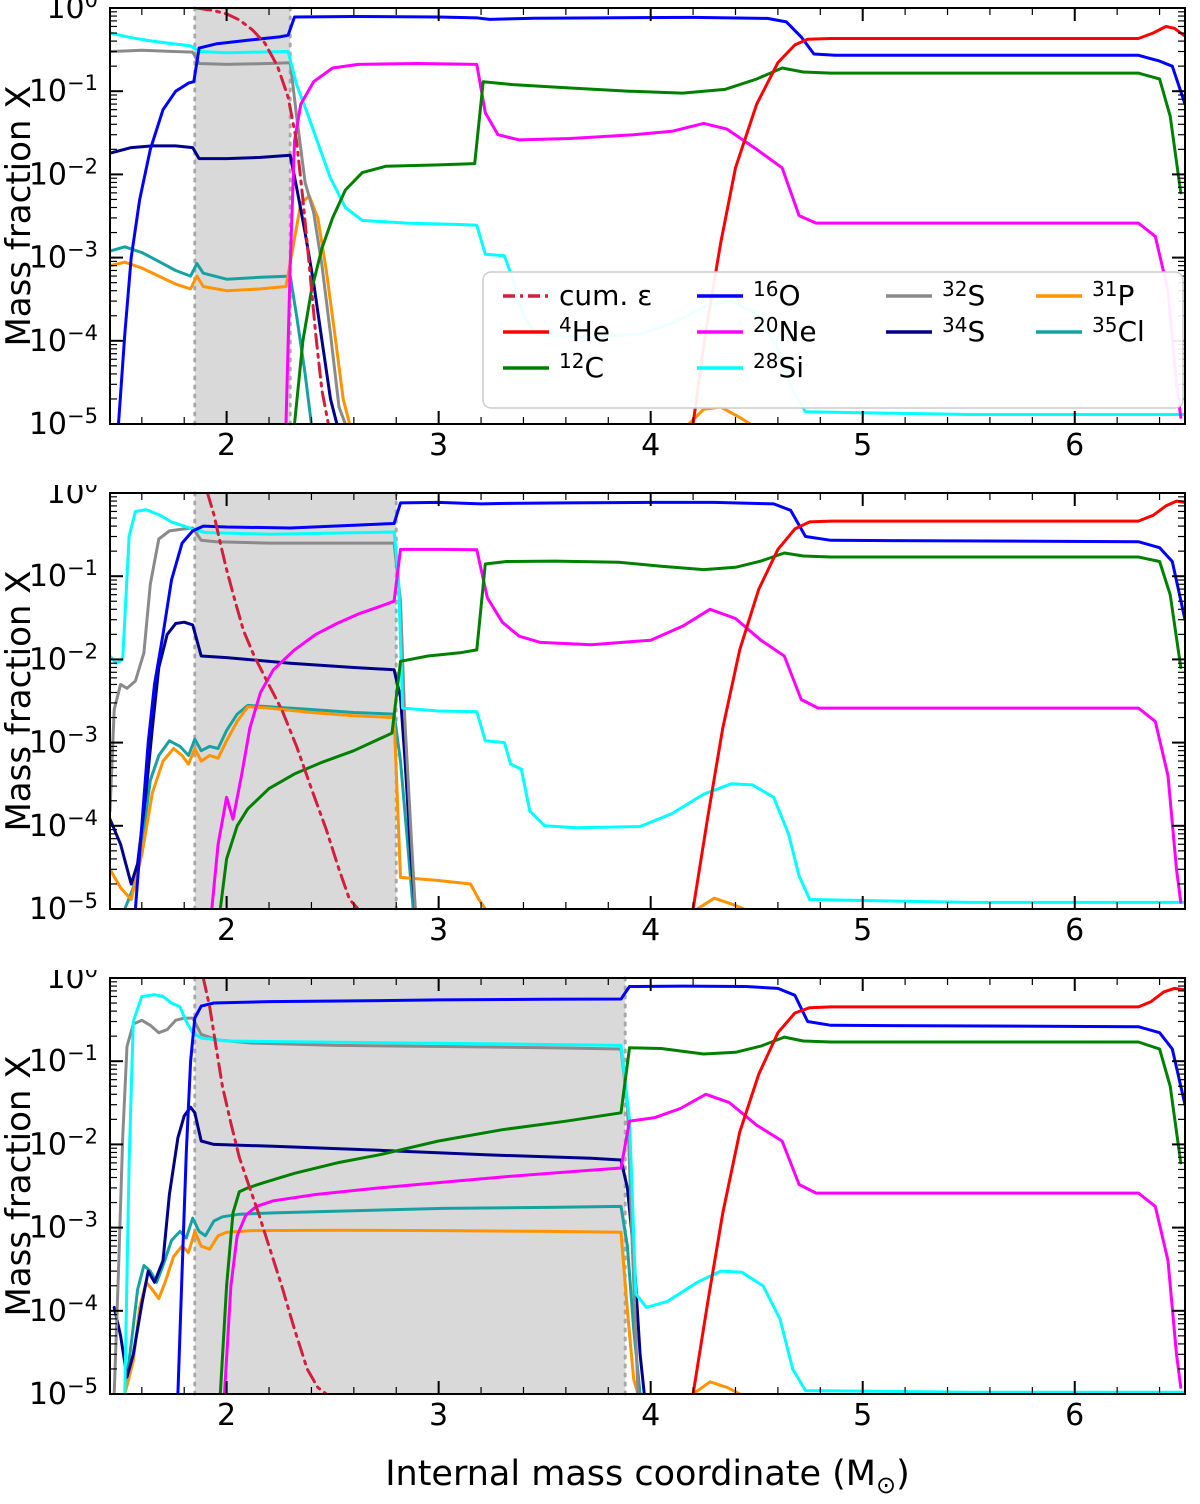 The image size is (1200, 1504). I want to click on legend-item-o16: 16O, so click(749, 294).